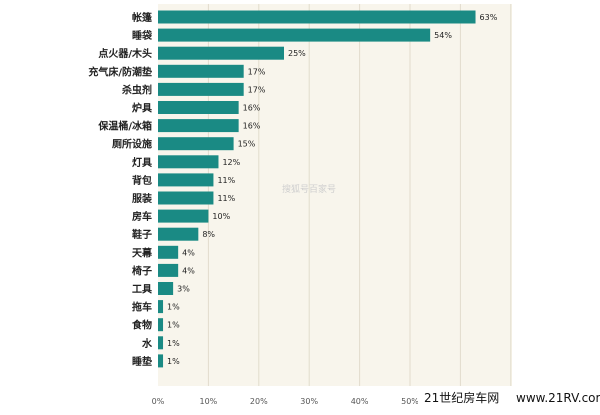  Describe the element at coordinates (142, 290) in the screenshot. I see `category-label: 工具` at that location.